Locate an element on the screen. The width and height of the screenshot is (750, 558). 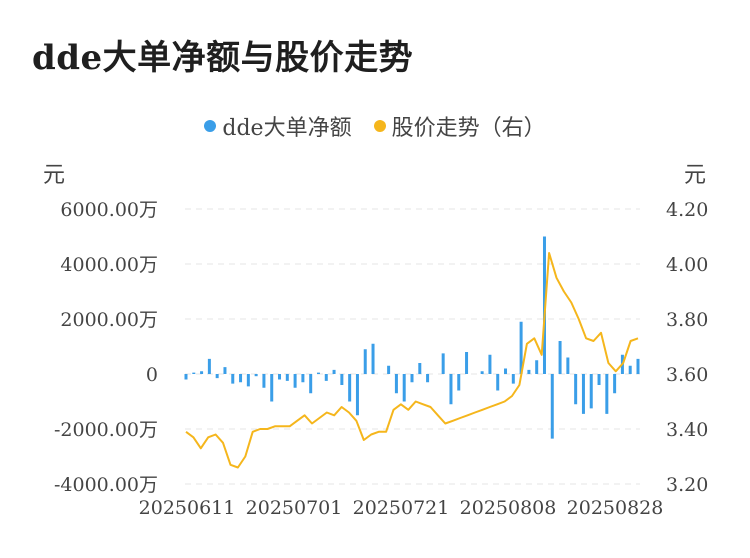
x-tick-label: 20250611 is located at coordinates (187, 508).